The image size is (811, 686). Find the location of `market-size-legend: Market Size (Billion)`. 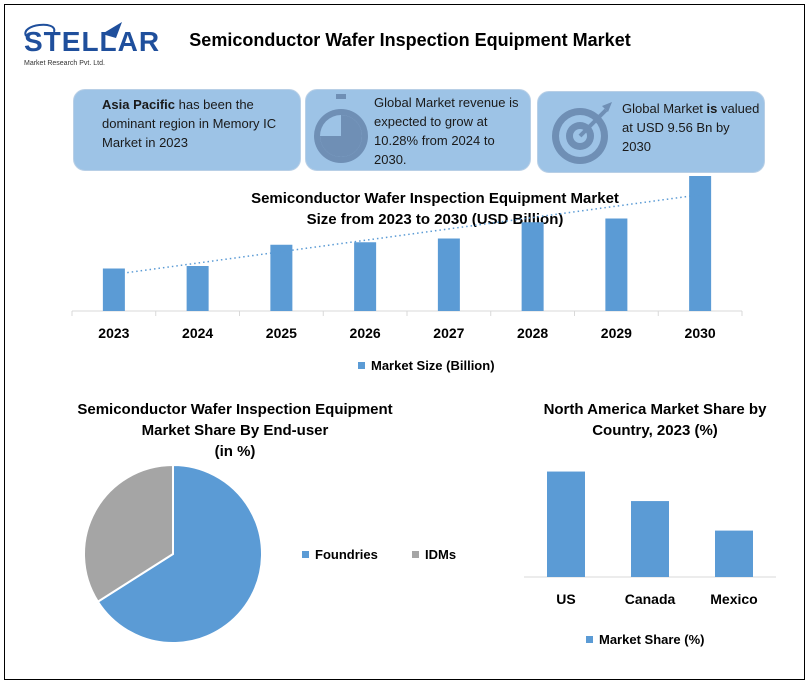

market-size-legend: Market Size (Billion) is located at coordinates (426, 365).